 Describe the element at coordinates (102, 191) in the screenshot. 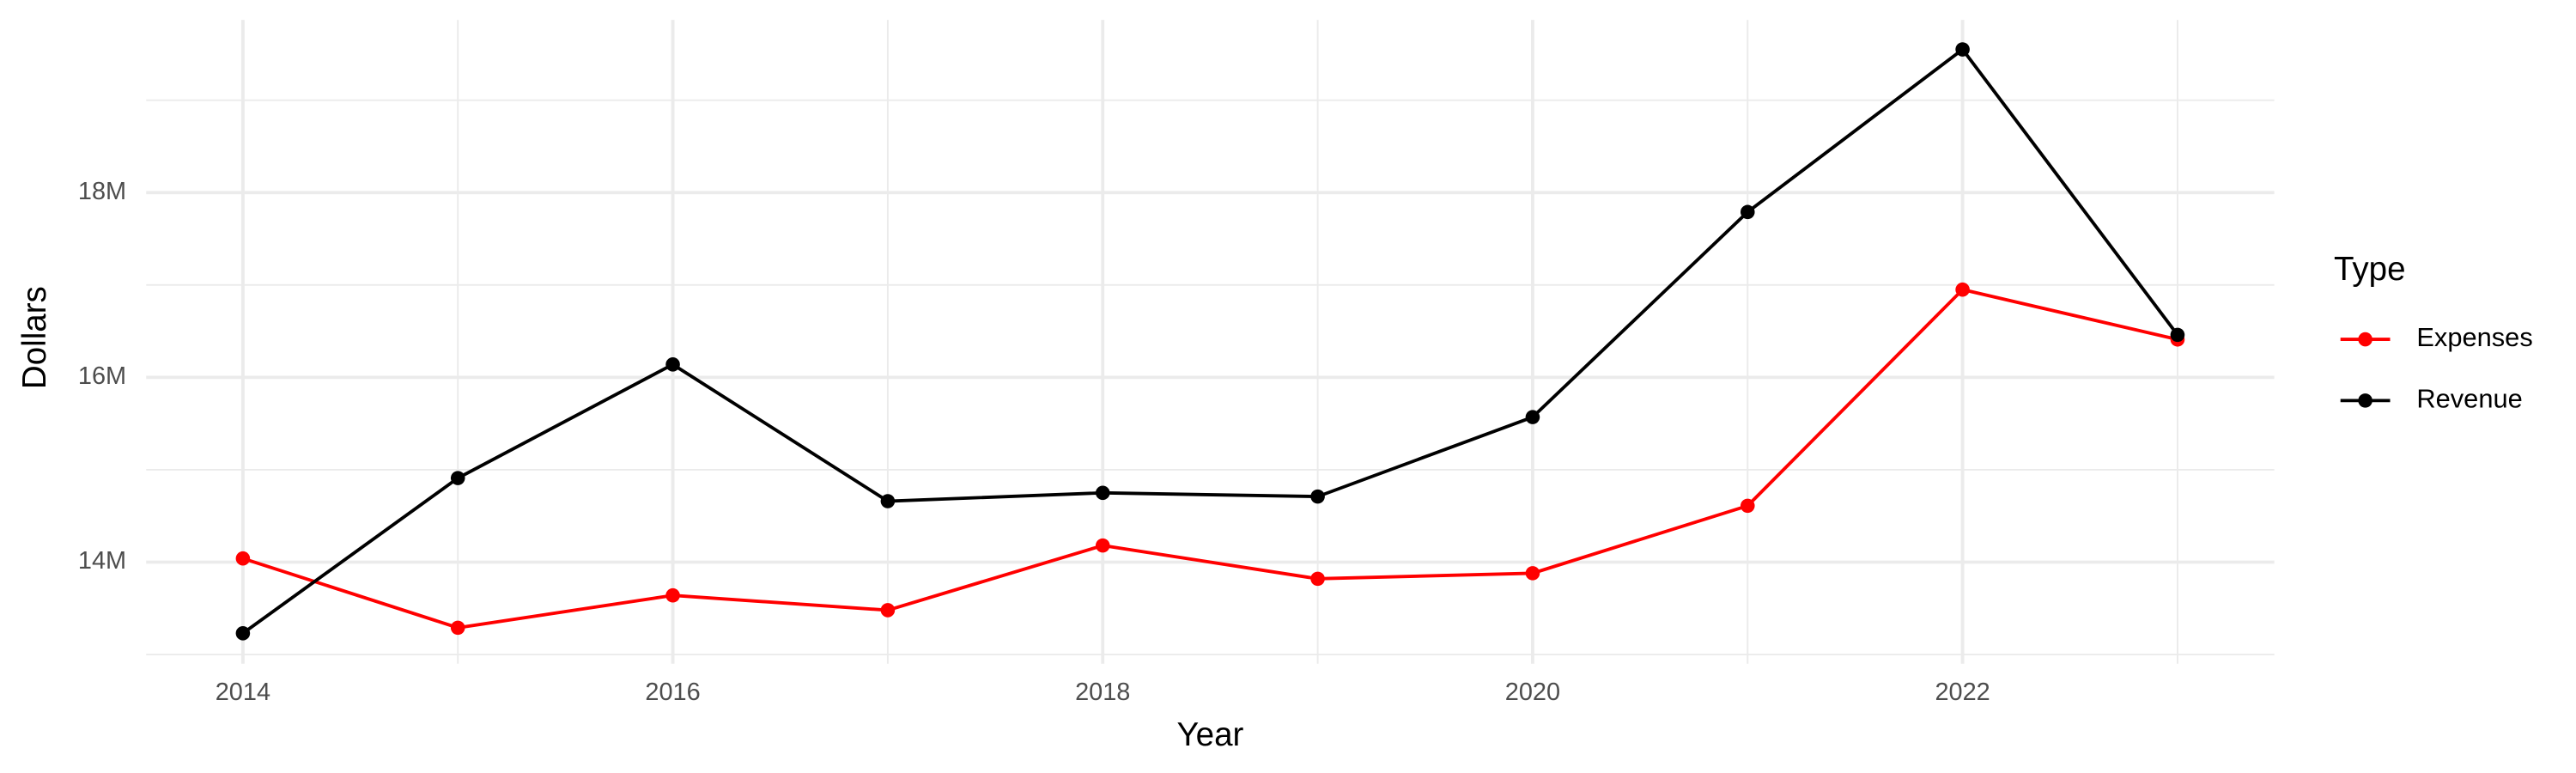

I see `y-tick-label: 18M` at that location.